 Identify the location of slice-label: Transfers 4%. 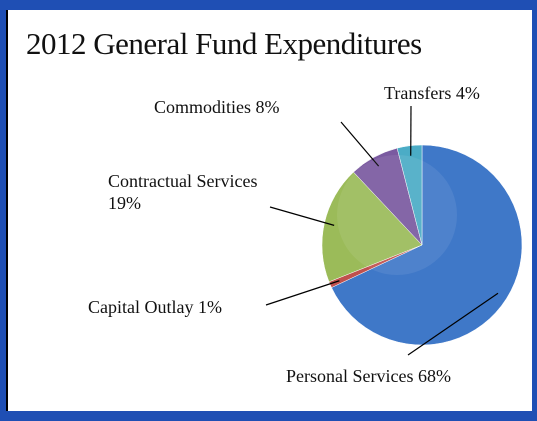
(459, 93).